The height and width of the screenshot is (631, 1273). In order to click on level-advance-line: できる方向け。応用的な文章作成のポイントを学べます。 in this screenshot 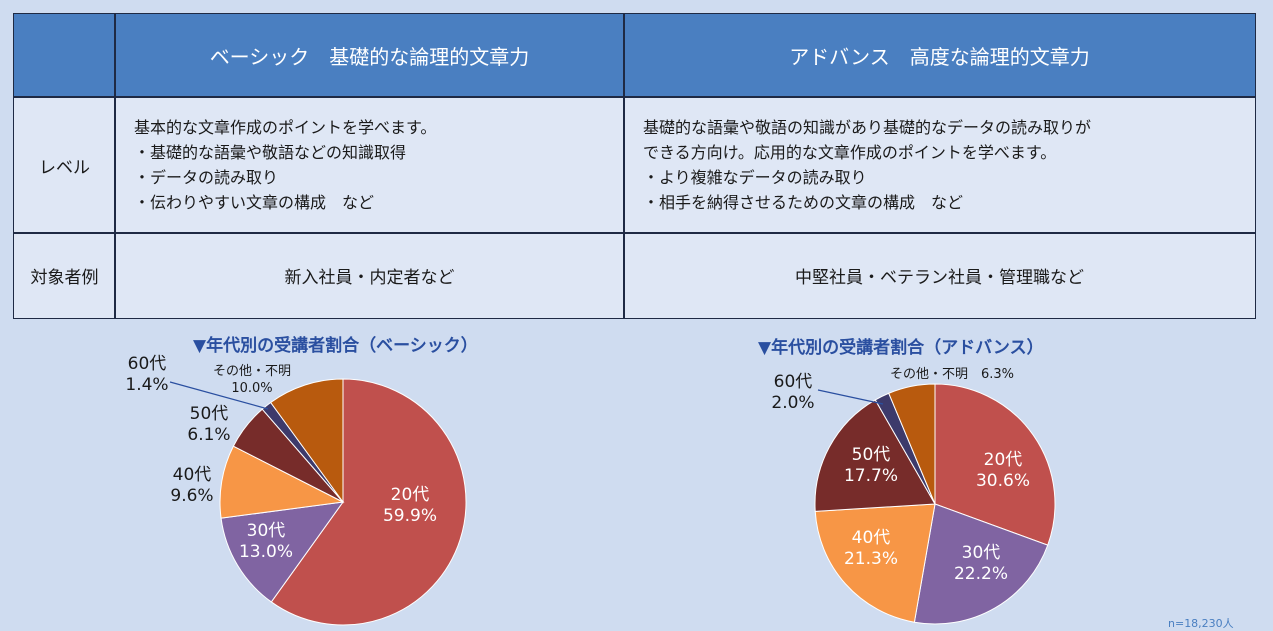, I will do `click(850, 152)`.